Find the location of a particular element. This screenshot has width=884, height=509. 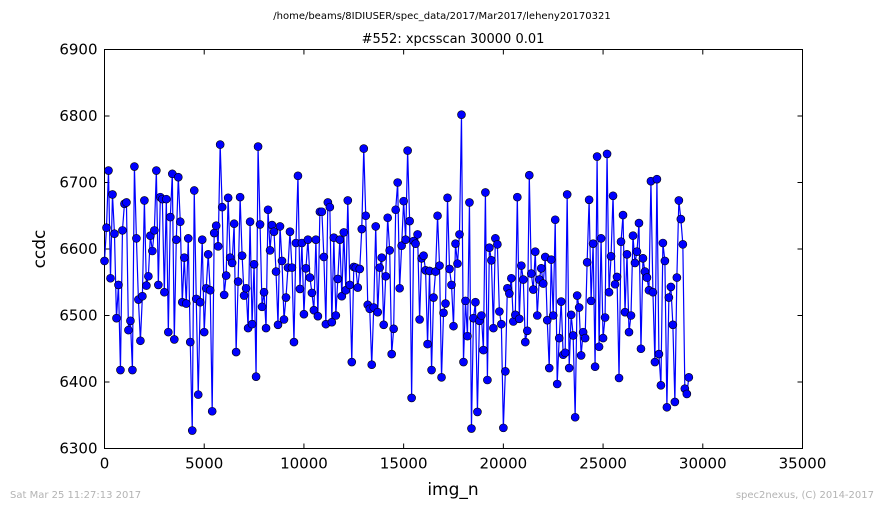

footer-timestamp: Sat Mar 25 11:27:13 2017 is located at coordinates (75, 495).